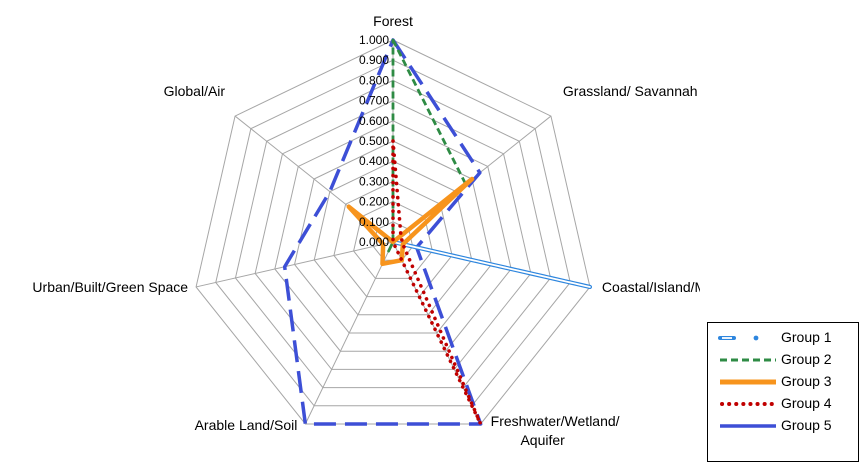 The width and height of the screenshot is (861, 462). Describe the element at coordinates (806, 425) in the screenshot. I see `legend-label-group-5: Group 5` at that location.